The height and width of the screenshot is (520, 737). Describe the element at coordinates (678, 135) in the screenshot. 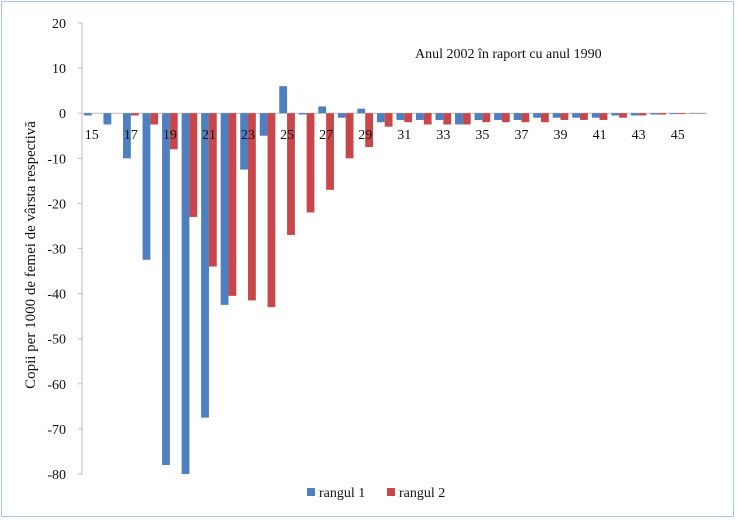

I see `x-tick-label: 45` at that location.